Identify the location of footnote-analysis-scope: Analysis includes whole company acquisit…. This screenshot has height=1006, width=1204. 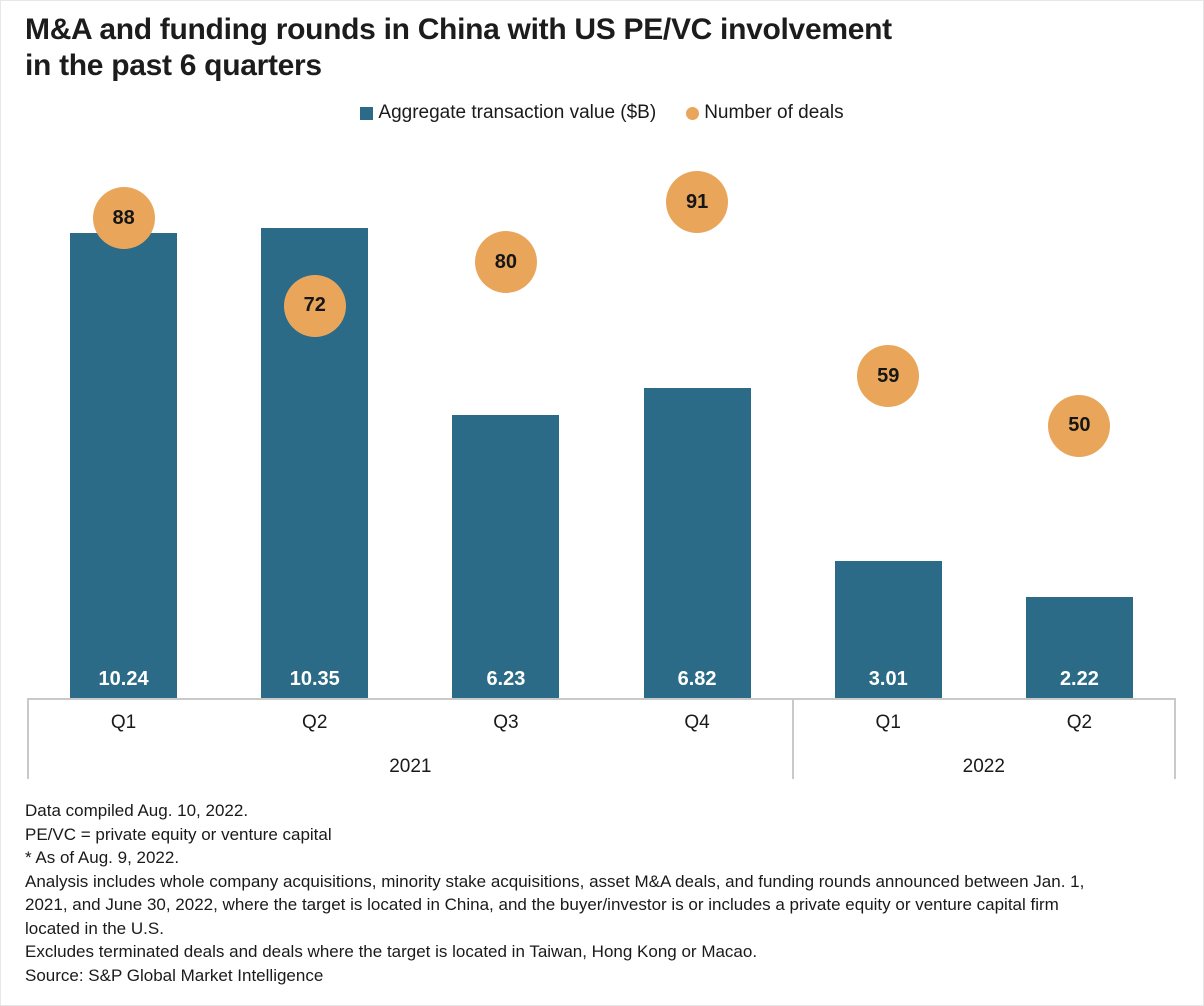
(555, 904).